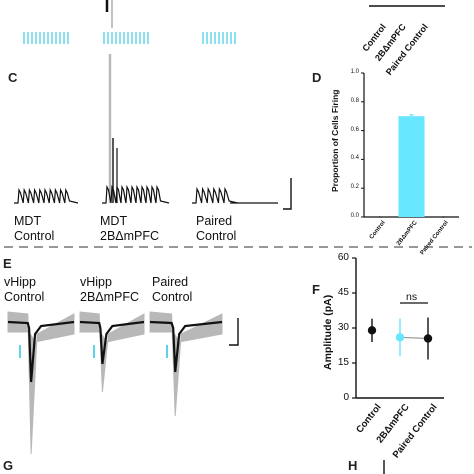 Image resolution: width=474 pixels, height=474 pixels. What do you see at coordinates (411, 166) in the screenshot?
I see `panel-d-bar` at bounding box center [411, 166].